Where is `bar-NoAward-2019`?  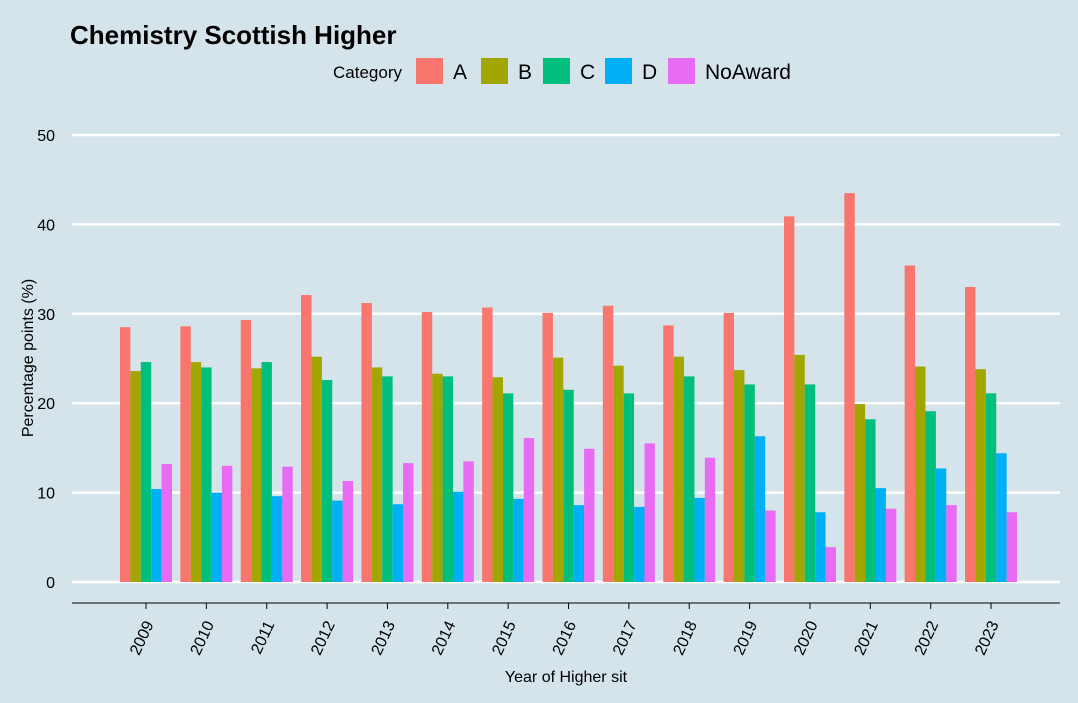
bar-NoAward-2019 is located at coordinates (770, 546).